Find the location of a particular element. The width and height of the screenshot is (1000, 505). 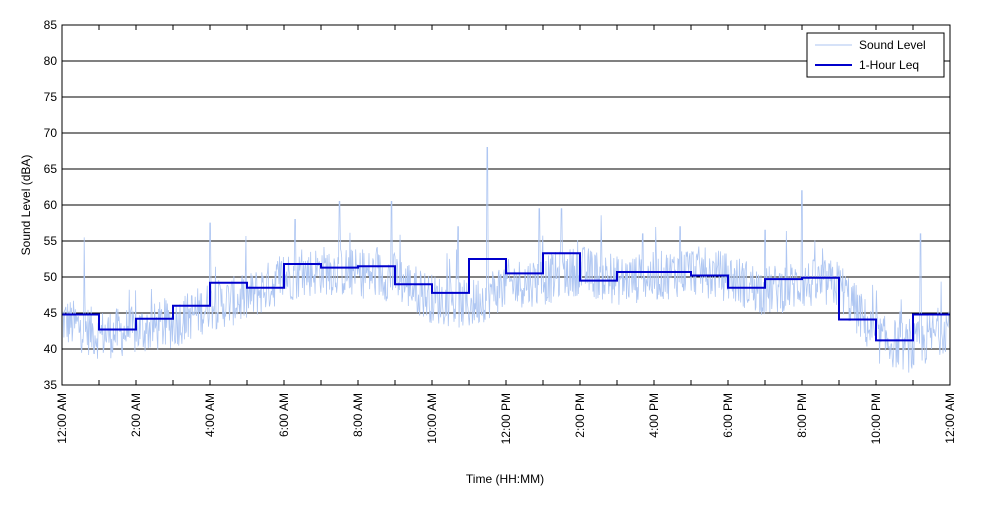

x-tick-label: 8:00 AM is located at coordinates (358, 415).